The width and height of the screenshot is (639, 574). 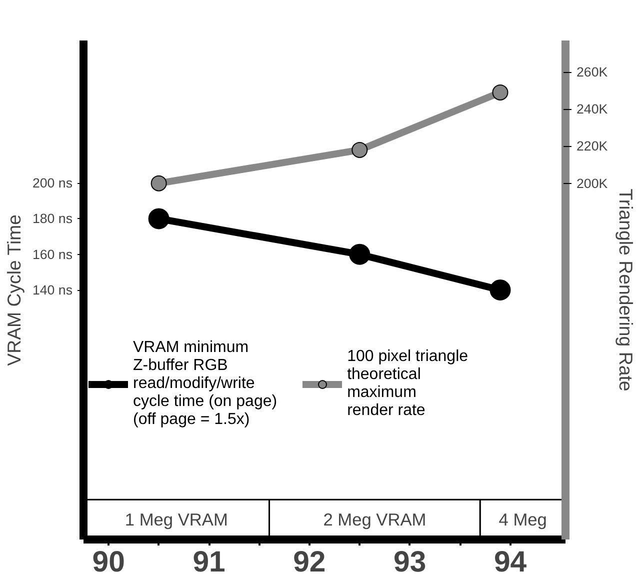 I want to click on x-tick-label: 94, so click(x=511, y=560).